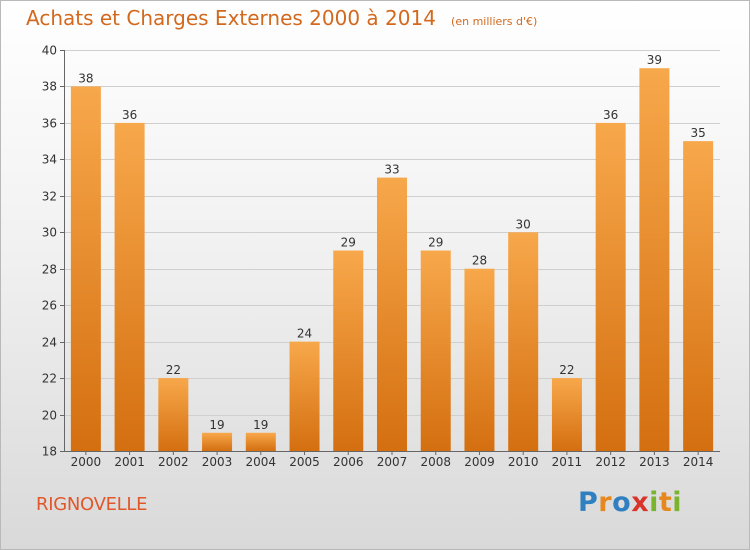  I want to click on data-label-2013: 39, so click(654, 60).